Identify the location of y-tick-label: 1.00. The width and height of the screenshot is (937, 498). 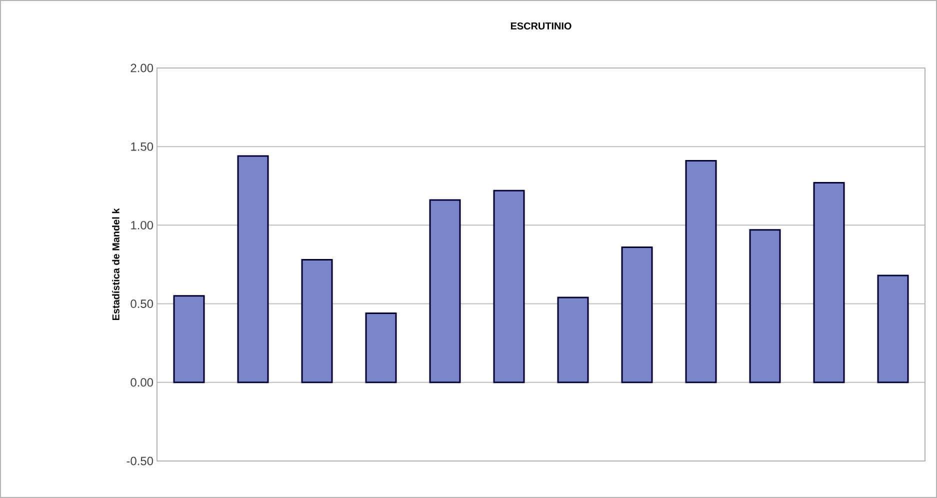
(142, 225).